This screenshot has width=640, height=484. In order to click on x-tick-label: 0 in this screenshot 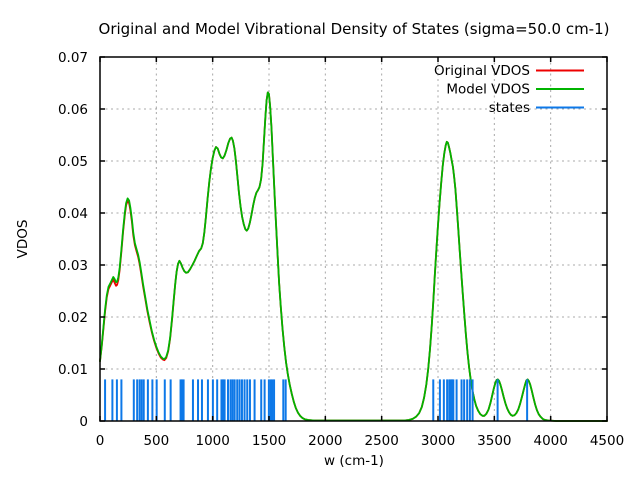, I will do `click(100, 441)`.